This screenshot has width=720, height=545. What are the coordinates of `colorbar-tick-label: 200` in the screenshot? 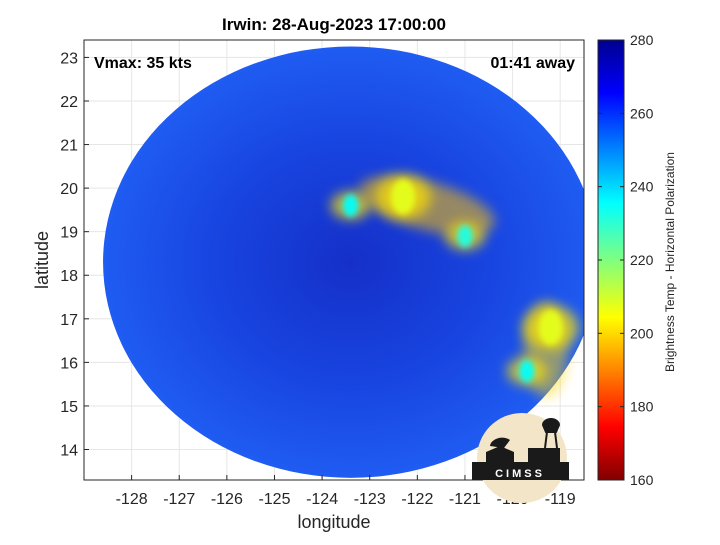 It's located at (642, 333).